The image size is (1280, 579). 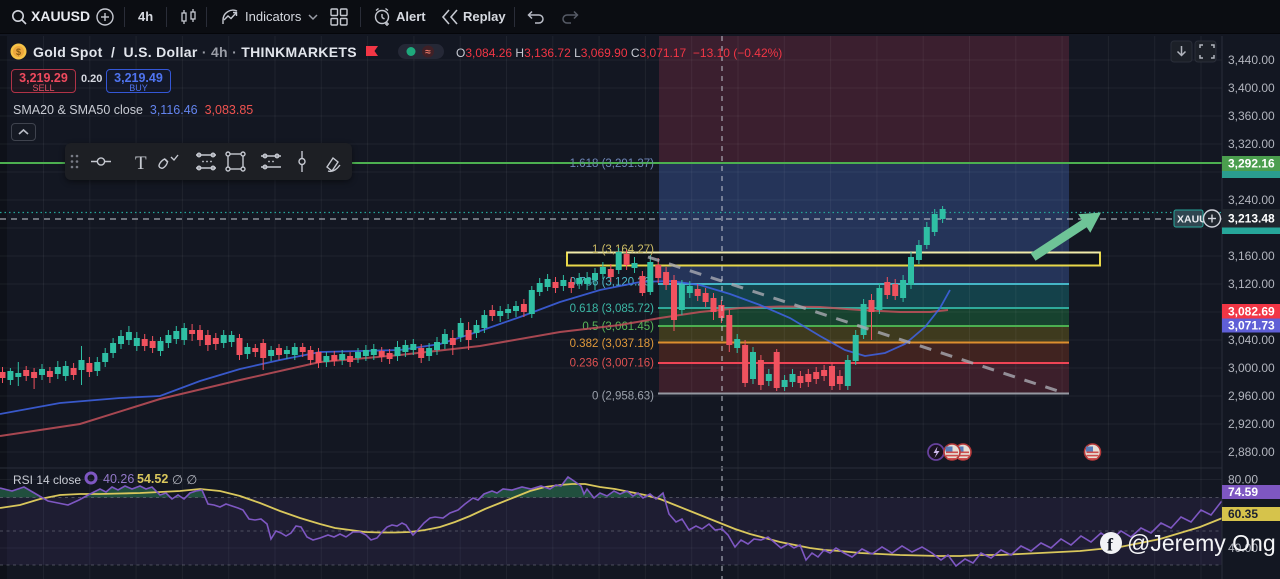 I want to click on svg-text: 3,040.00, so click(x=1251, y=340).